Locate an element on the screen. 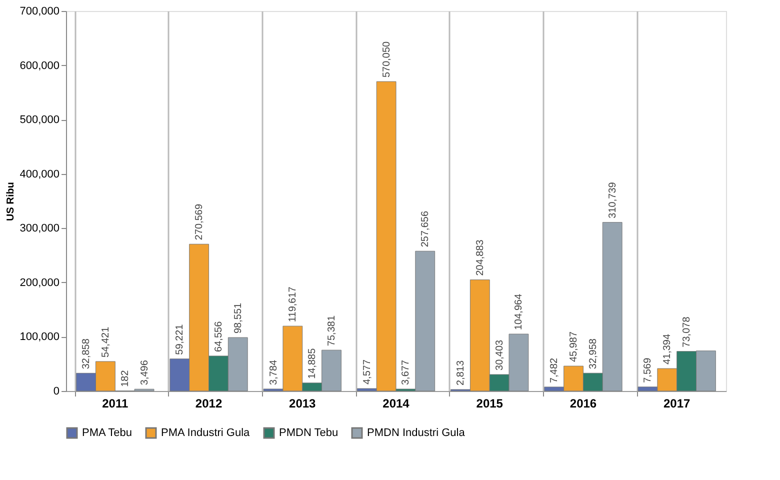 Image resolution: width=780 pixels, height=480 pixels. x-tick-label: 2015 is located at coordinates (490, 403).